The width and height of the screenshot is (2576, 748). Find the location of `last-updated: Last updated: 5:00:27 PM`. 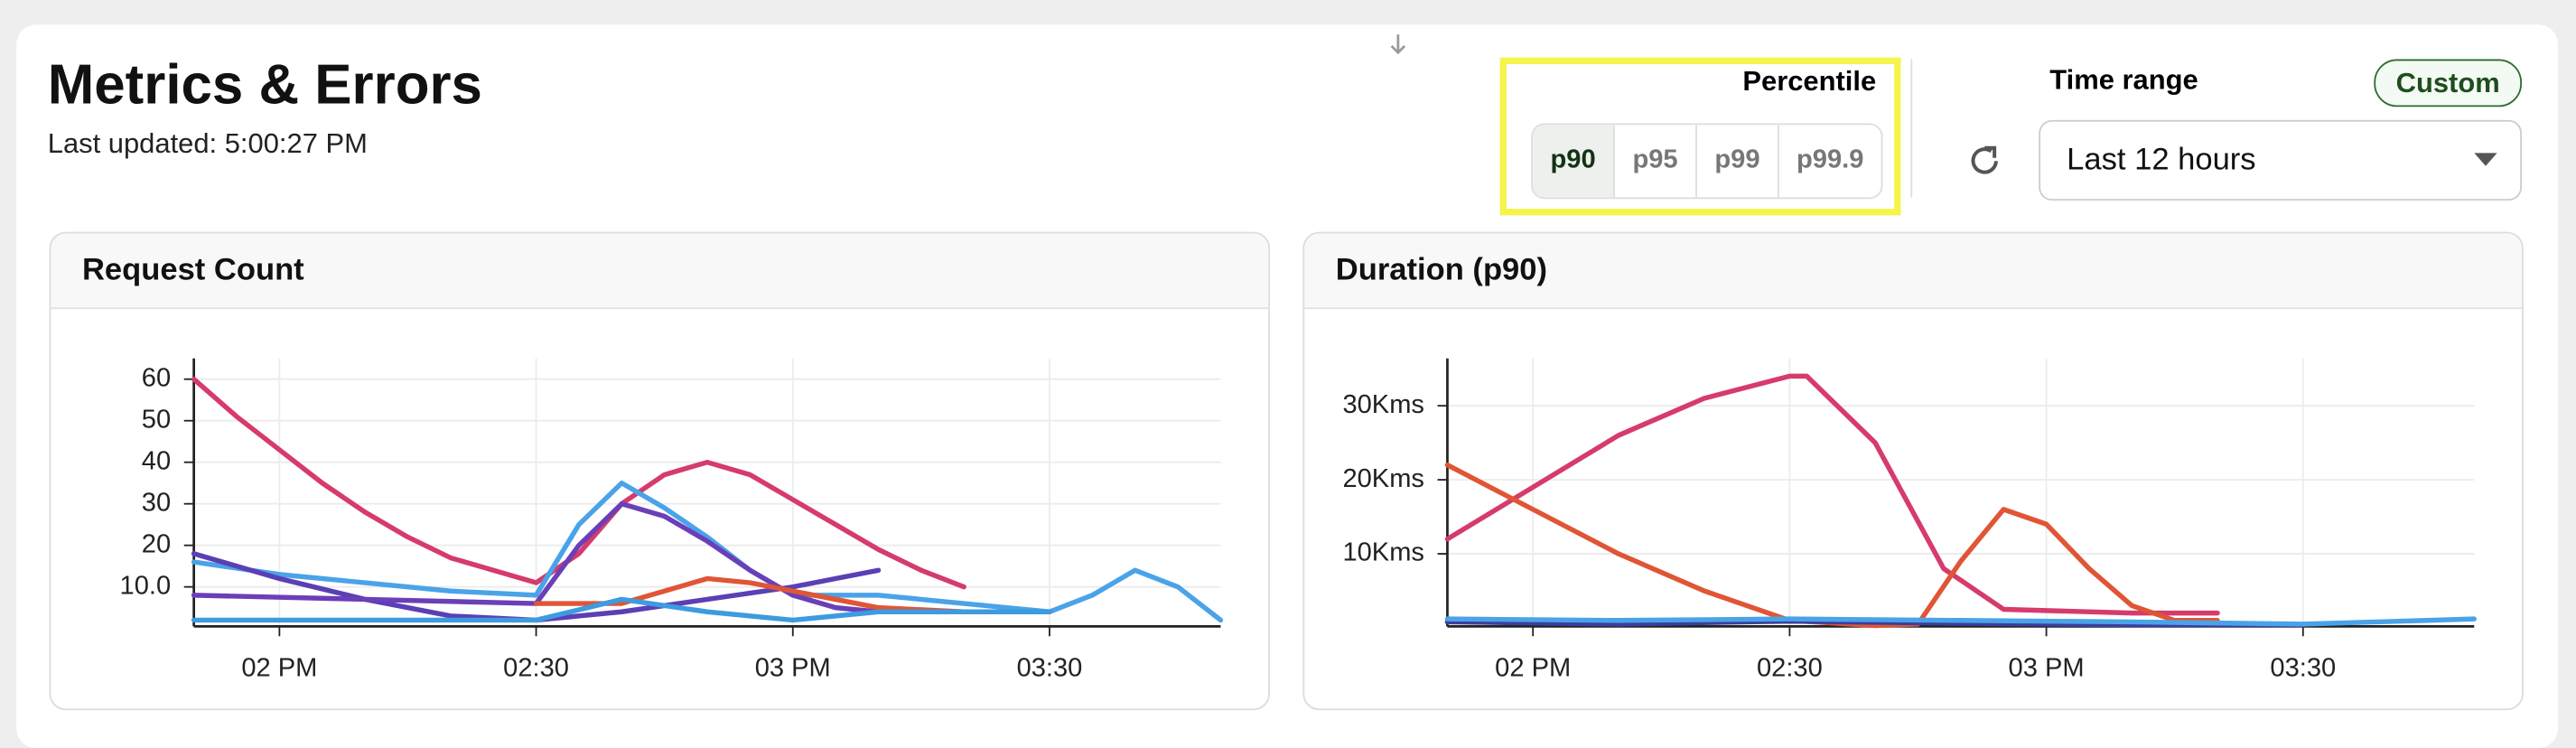

last-updated: Last updated: 5:00:27 PM is located at coordinates (207, 143).